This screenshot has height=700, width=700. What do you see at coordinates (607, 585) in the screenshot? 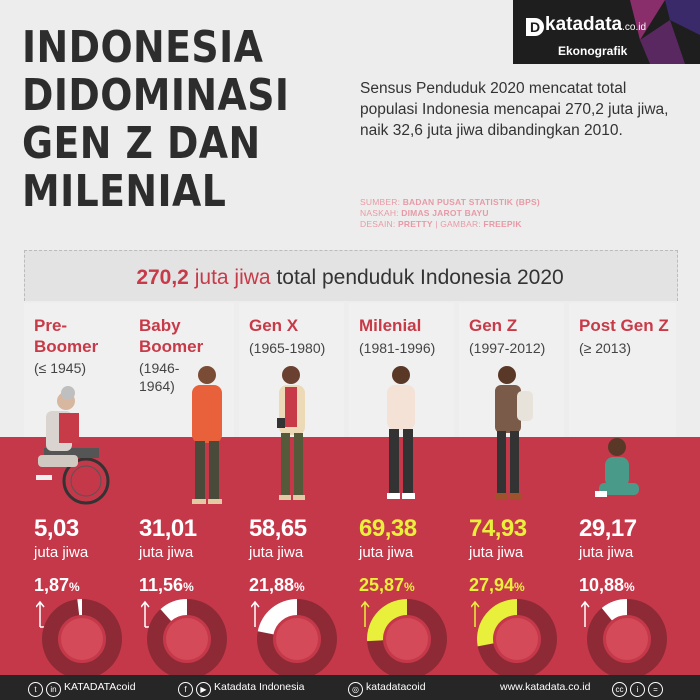
I see `population-percent: 10,88%` at bounding box center [607, 585].